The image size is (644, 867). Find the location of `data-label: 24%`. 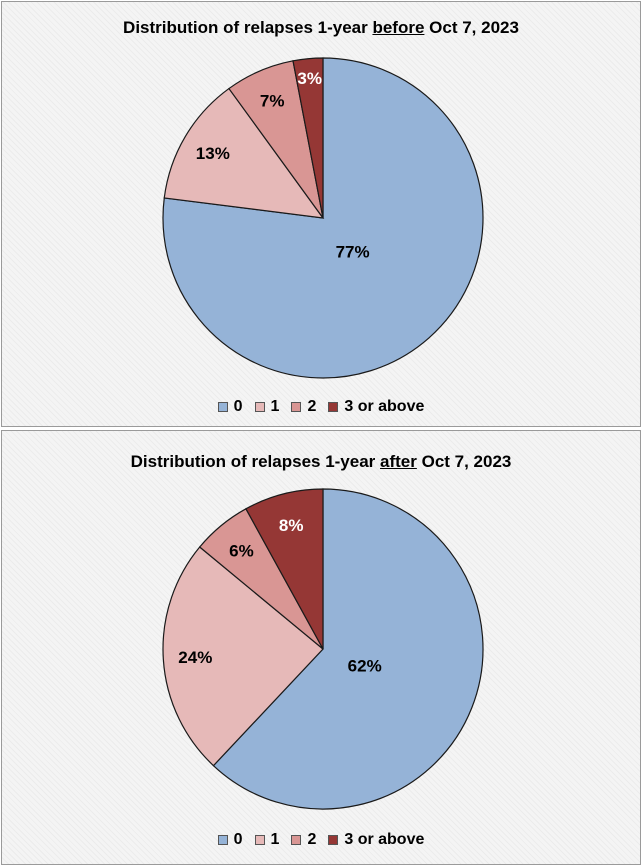

data-label: 24% is located at coordinates (195, 657).